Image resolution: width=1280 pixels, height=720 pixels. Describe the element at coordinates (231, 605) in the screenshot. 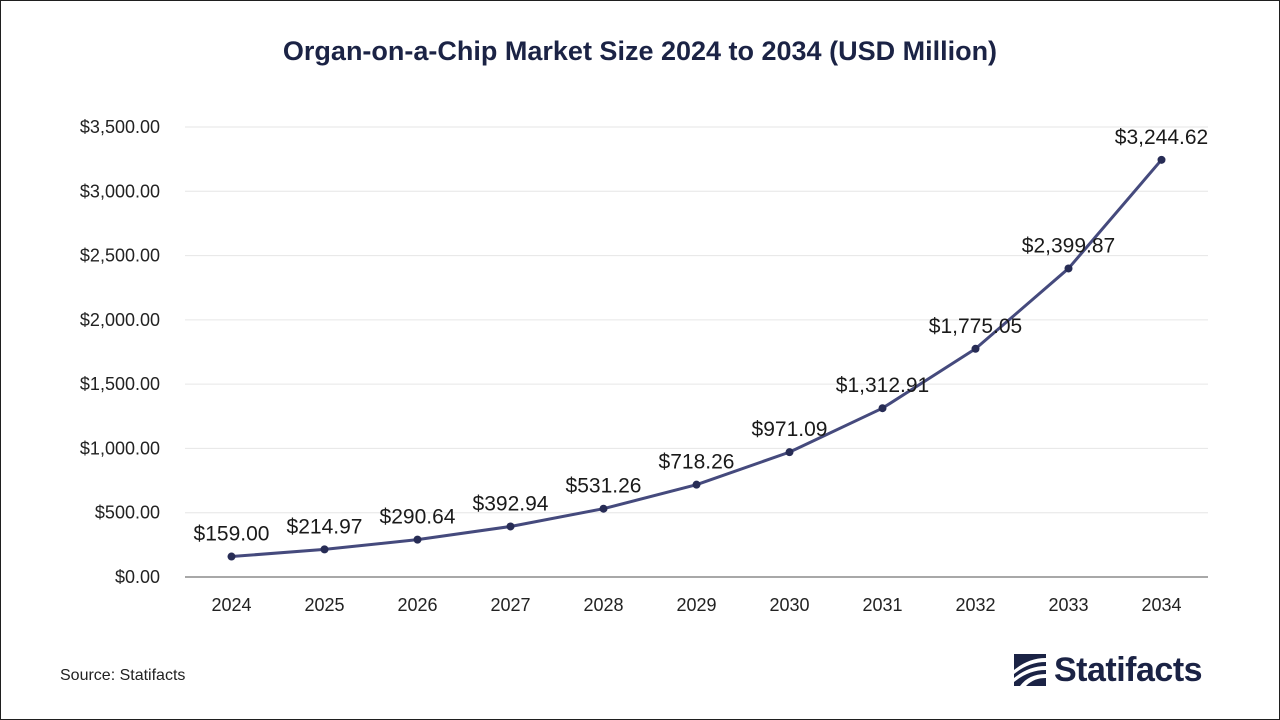

I see `x-tick-label: 2024` at that location.